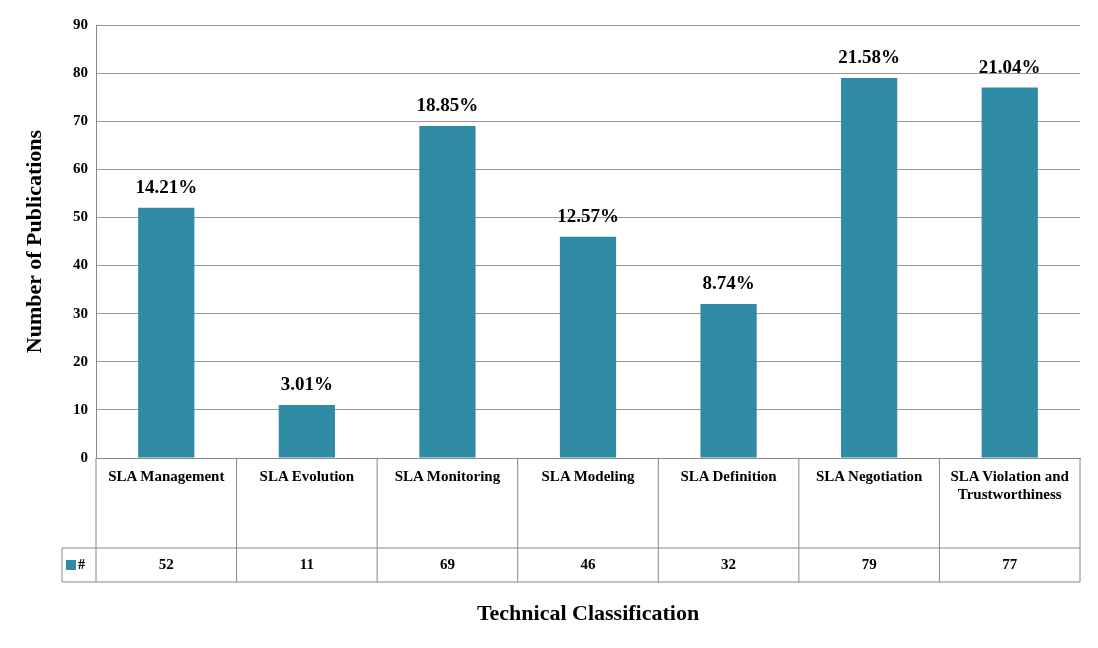 The height and width of the screenshot is (648, 1098). Describe the element at coordinates (1010, 484) in the screenshot. I see `x-tick-label: SLA Violation and Trustworthiness` at that location.